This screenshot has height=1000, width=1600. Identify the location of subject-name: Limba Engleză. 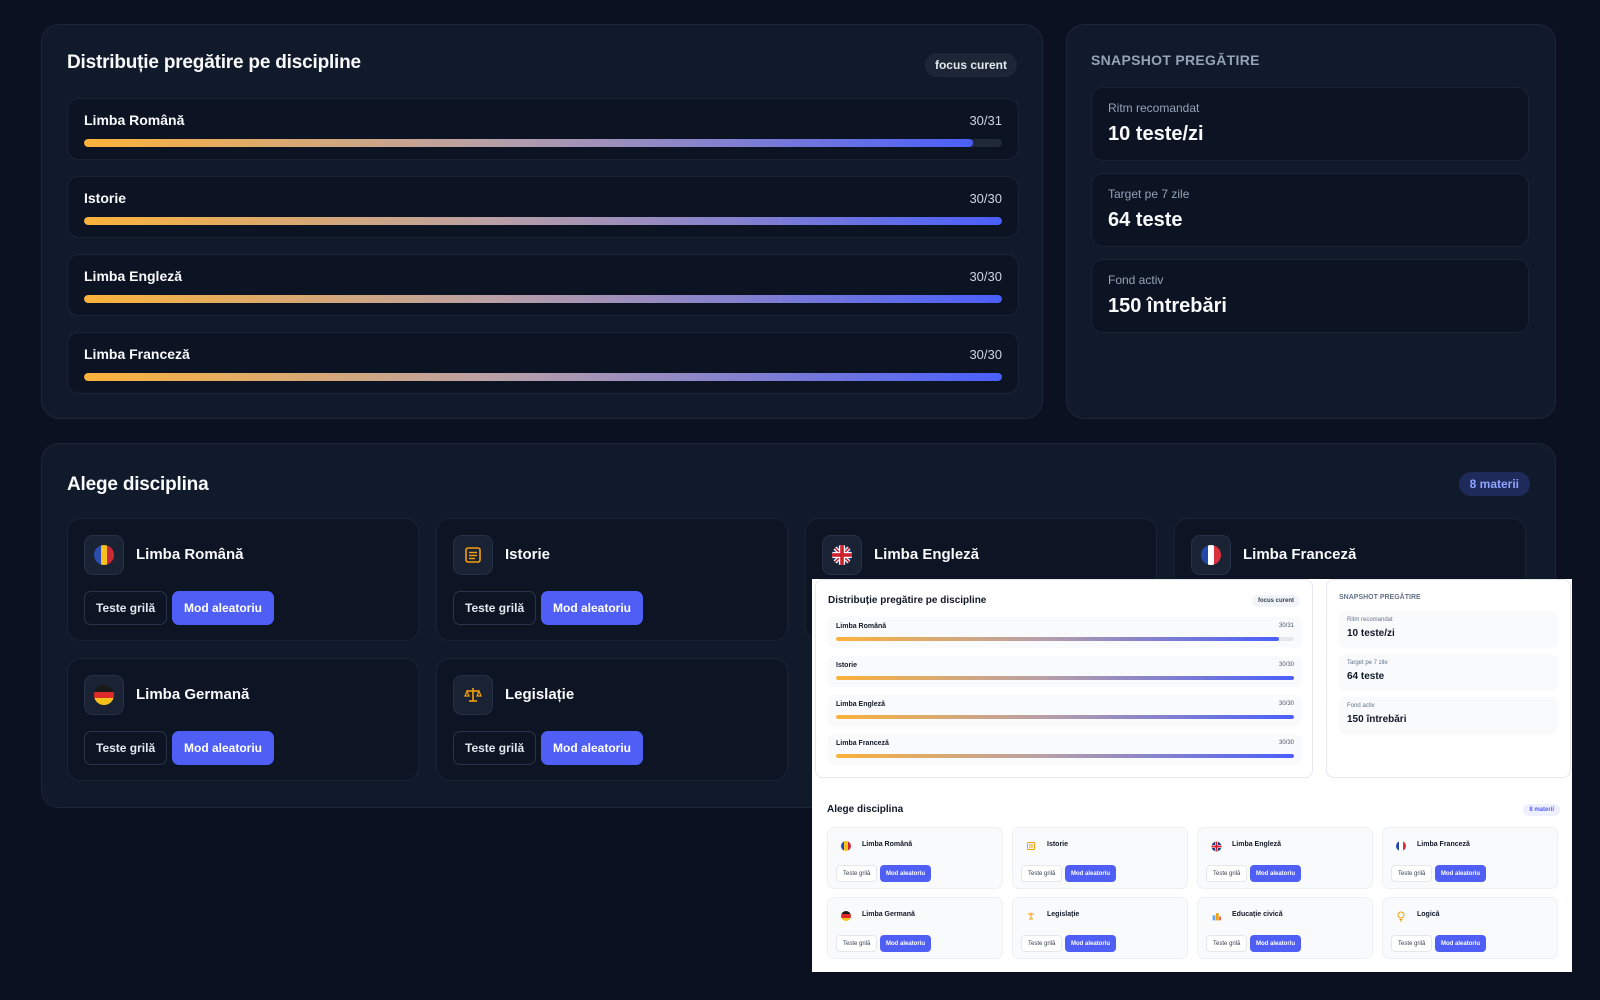
(861, 704).